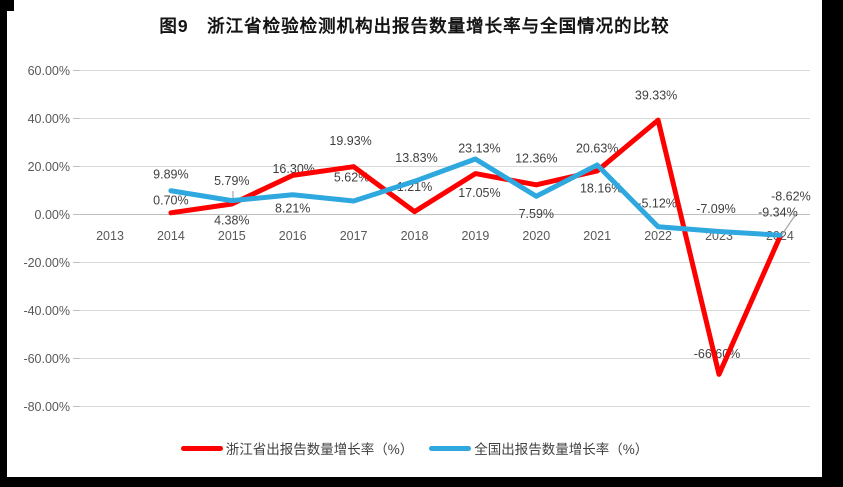 Image resolution: width=843 pixels, height=487 pixels. Describe the element at coordinates (597, 148) in the screenshot. I see `data-label: 20.63%` at that location.